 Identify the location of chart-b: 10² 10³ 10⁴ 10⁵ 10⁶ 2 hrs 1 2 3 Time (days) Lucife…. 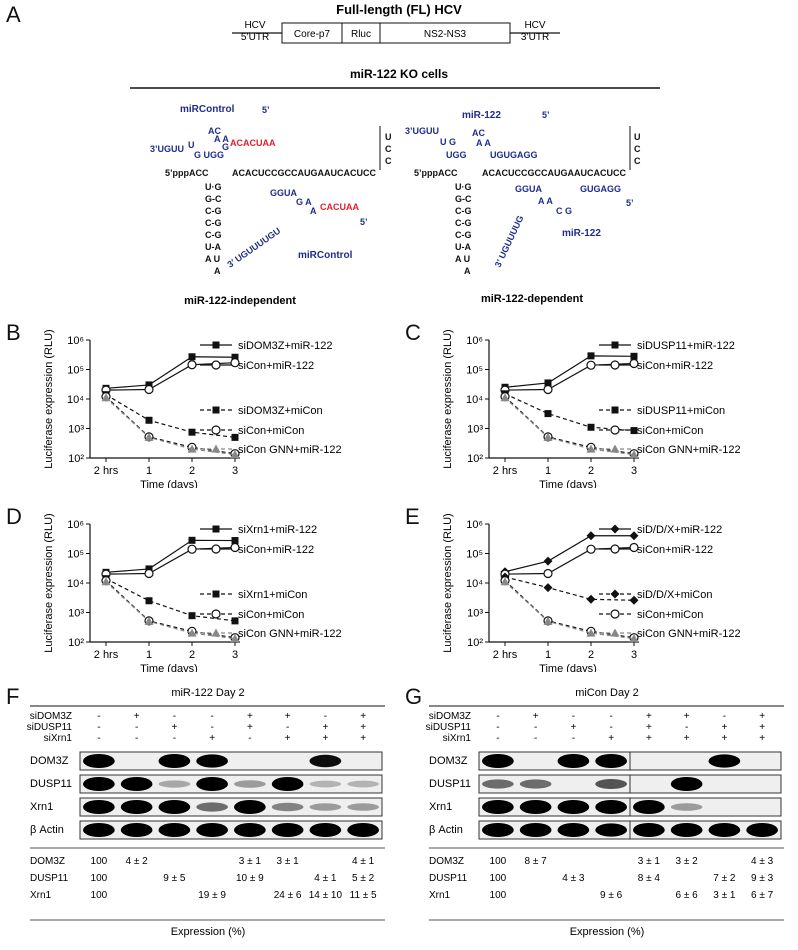
(192, 410).